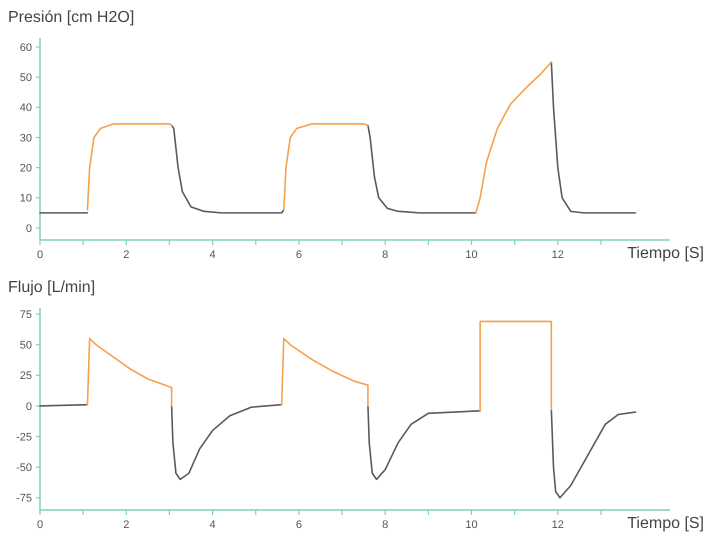  I want to click on y-tick-label: -25, so click(24, 437).